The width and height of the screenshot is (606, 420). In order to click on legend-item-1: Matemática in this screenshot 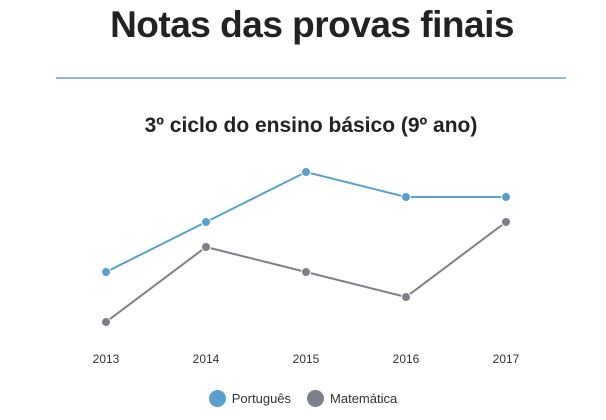, I will do `click(352, 398)`.